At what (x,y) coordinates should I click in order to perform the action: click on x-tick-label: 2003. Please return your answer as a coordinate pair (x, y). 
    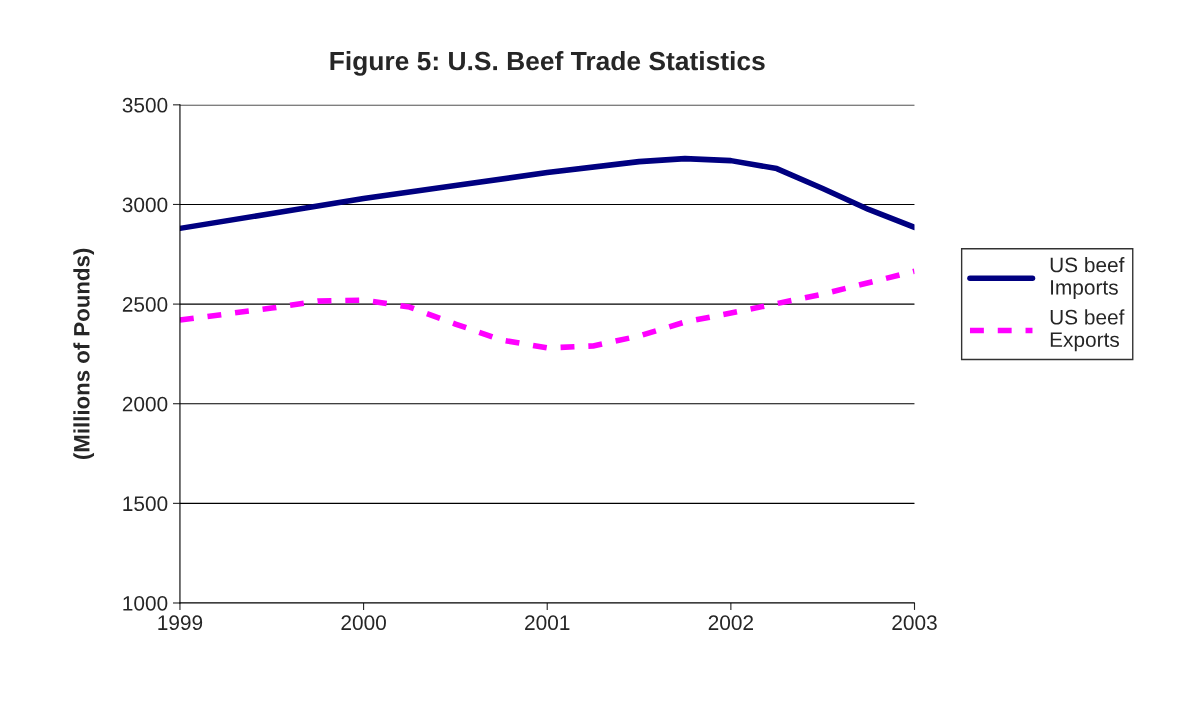
    Looking at the image, I should click on (914, 623).